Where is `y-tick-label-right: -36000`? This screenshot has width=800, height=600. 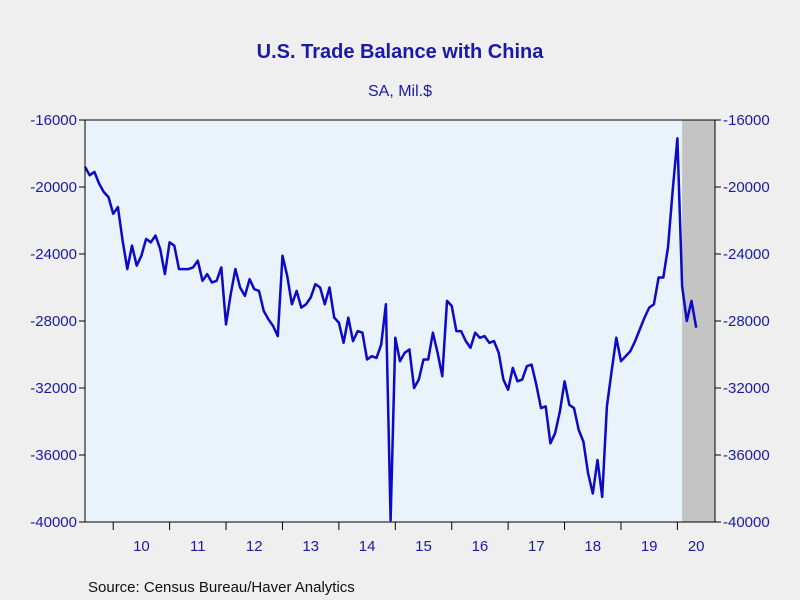 y-tick-label-right: -36000 is located at coordinates (746, 455).